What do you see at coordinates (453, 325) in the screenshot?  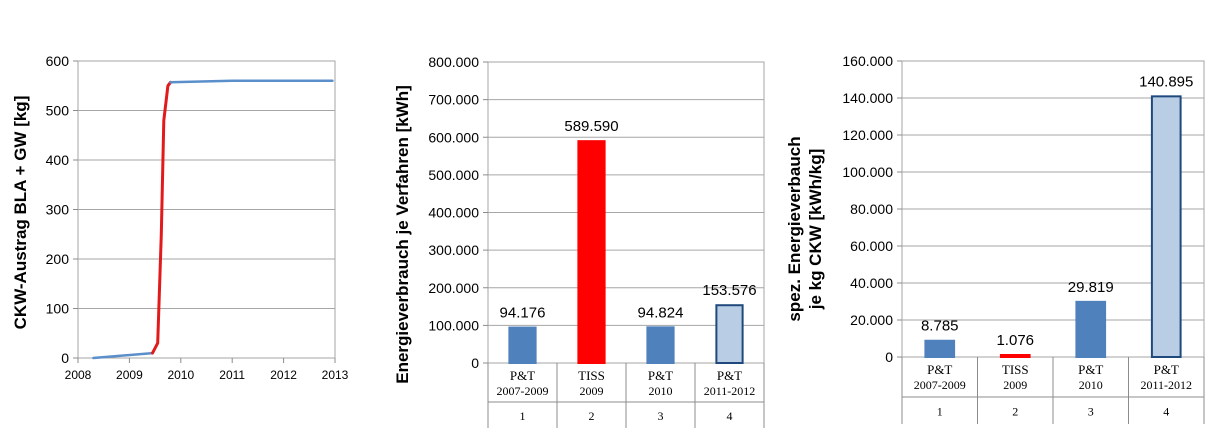 I see `y-tick-label-2: 100.000` at bounding box center [453, 325].